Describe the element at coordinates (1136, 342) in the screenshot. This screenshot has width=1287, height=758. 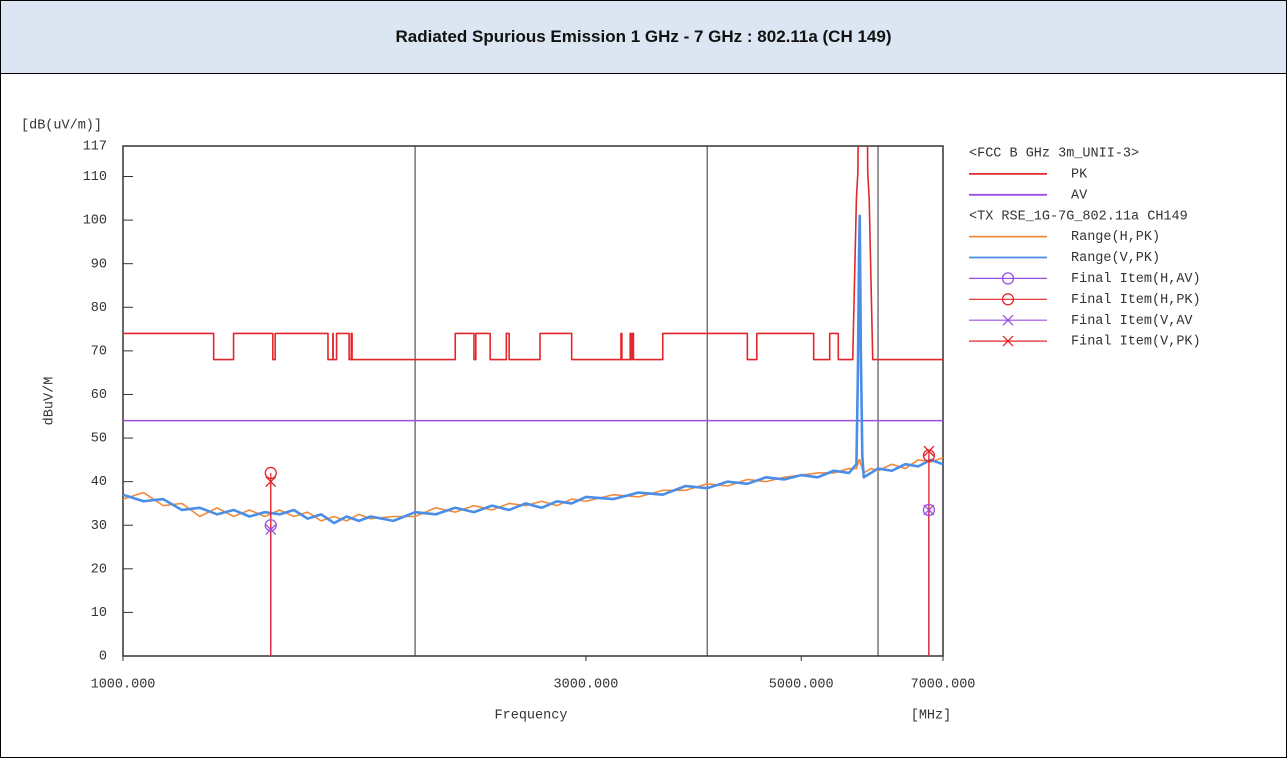
I see `legend-label: Final Item(V,PK)` at that location.